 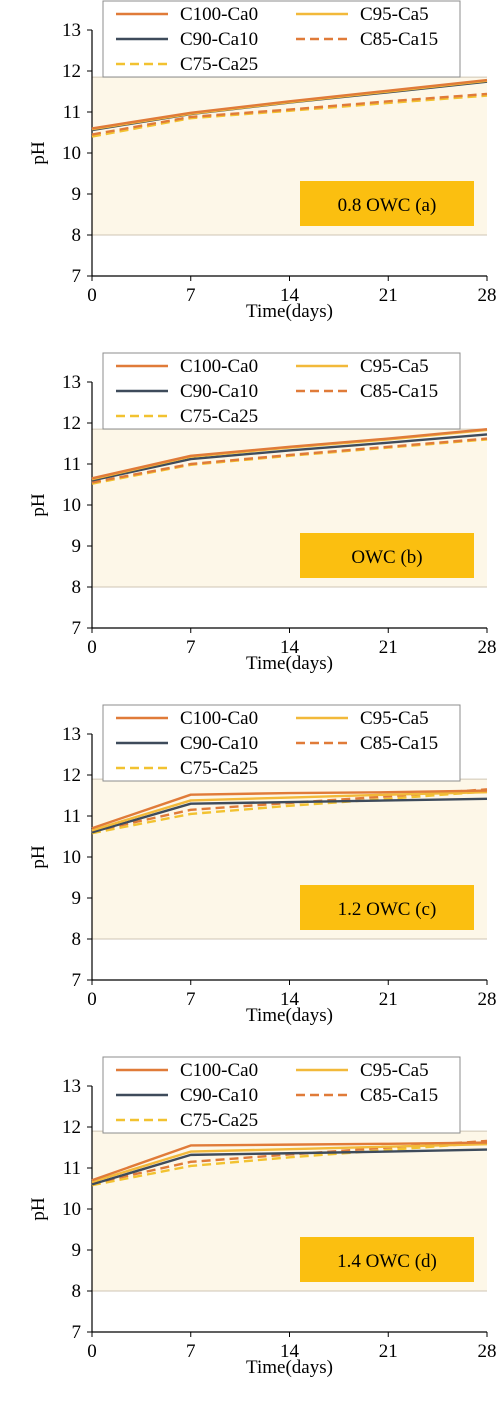 I want to click on panel-label: 1.2 OWC (c), so click(x=387, y=909).